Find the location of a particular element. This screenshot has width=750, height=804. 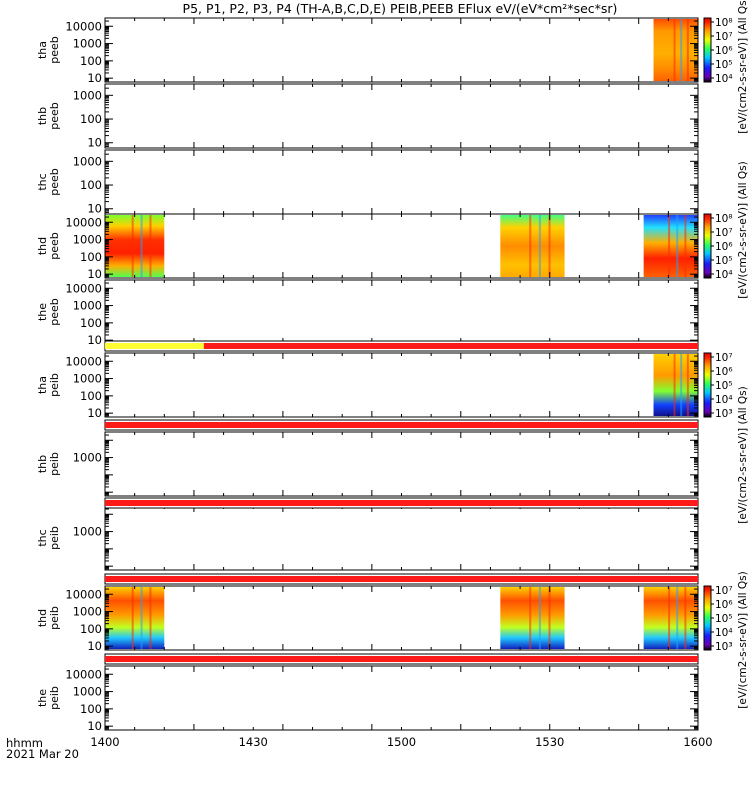

y-axis-label: the peib is located at coordinates (48, 698).